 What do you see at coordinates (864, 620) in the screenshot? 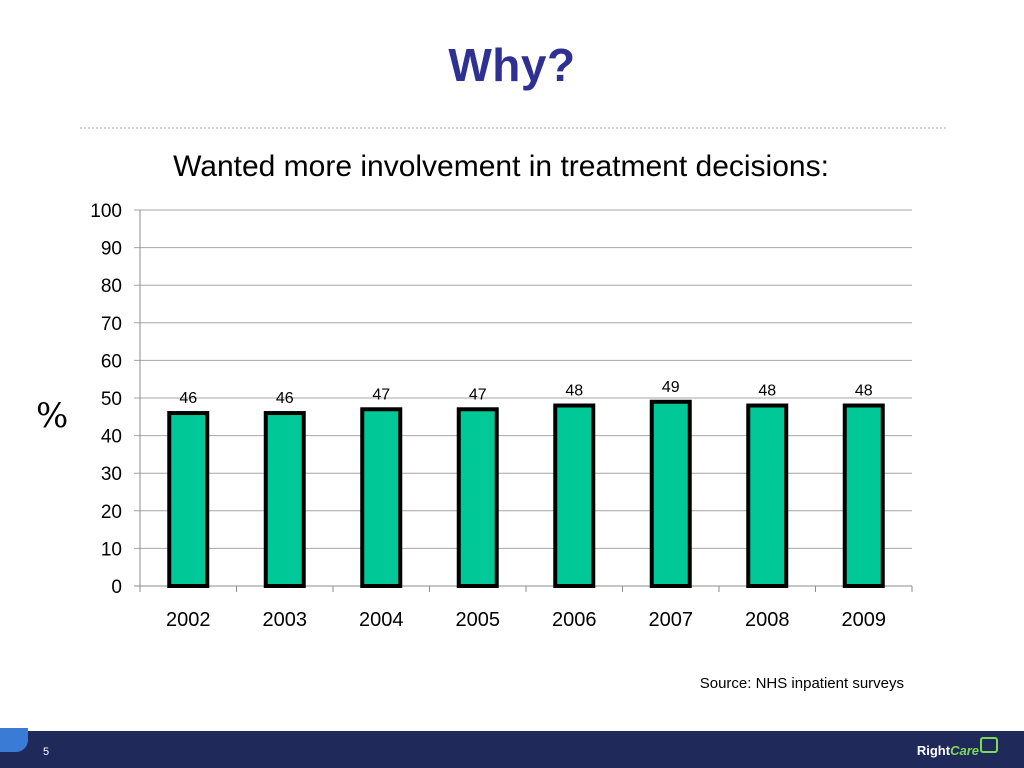
I see `x-tick-label: 2009` at bounding box center [864, 620].